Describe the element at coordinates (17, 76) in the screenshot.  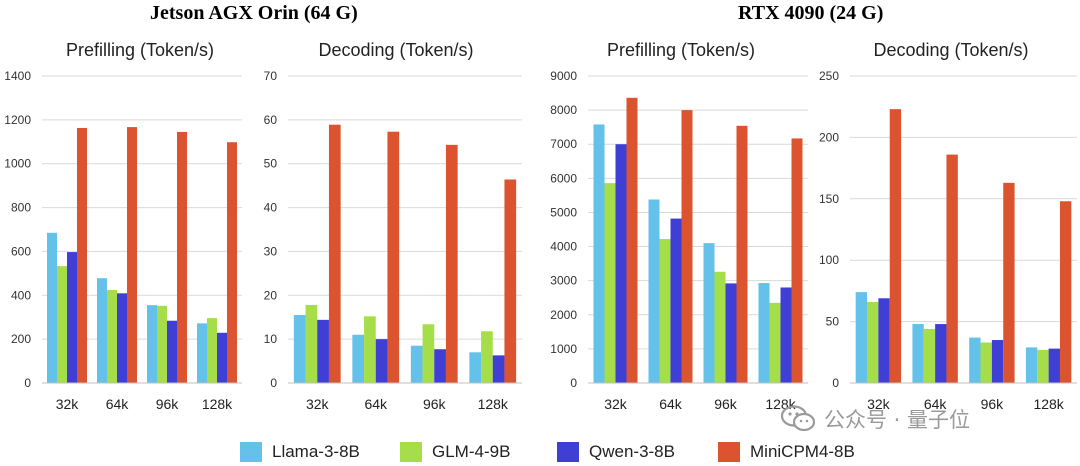
I see `y-tick-label-prefill-jetson: 1400` at that location.